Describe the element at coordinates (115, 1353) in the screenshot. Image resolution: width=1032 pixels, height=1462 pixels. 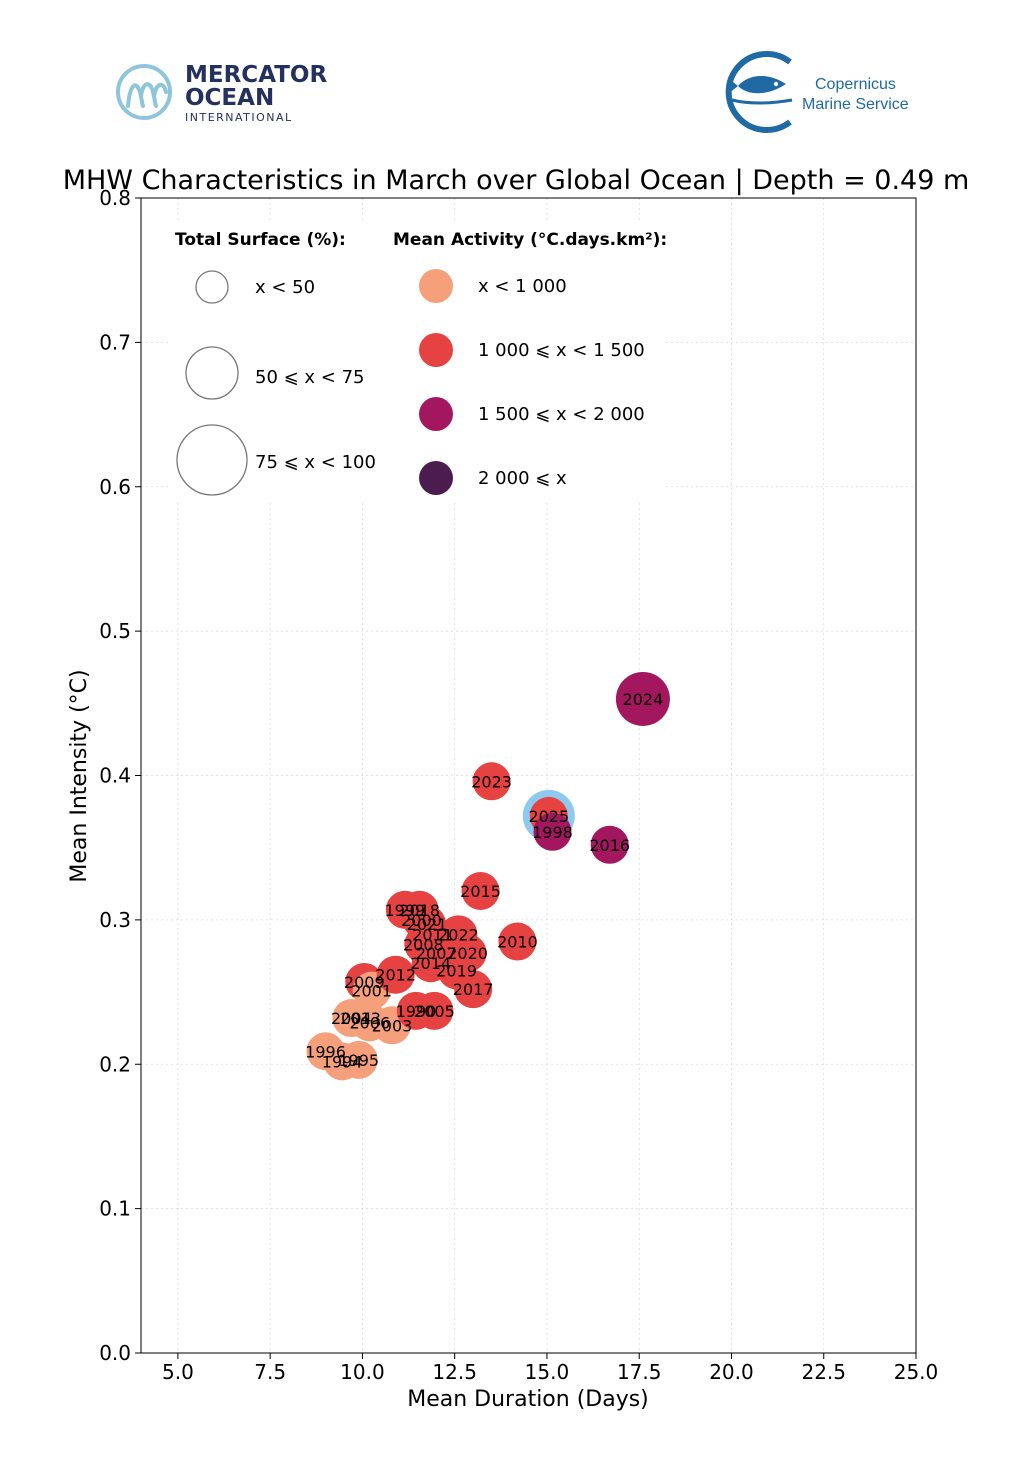
I see `y-tick-label: 0.0` at that location.